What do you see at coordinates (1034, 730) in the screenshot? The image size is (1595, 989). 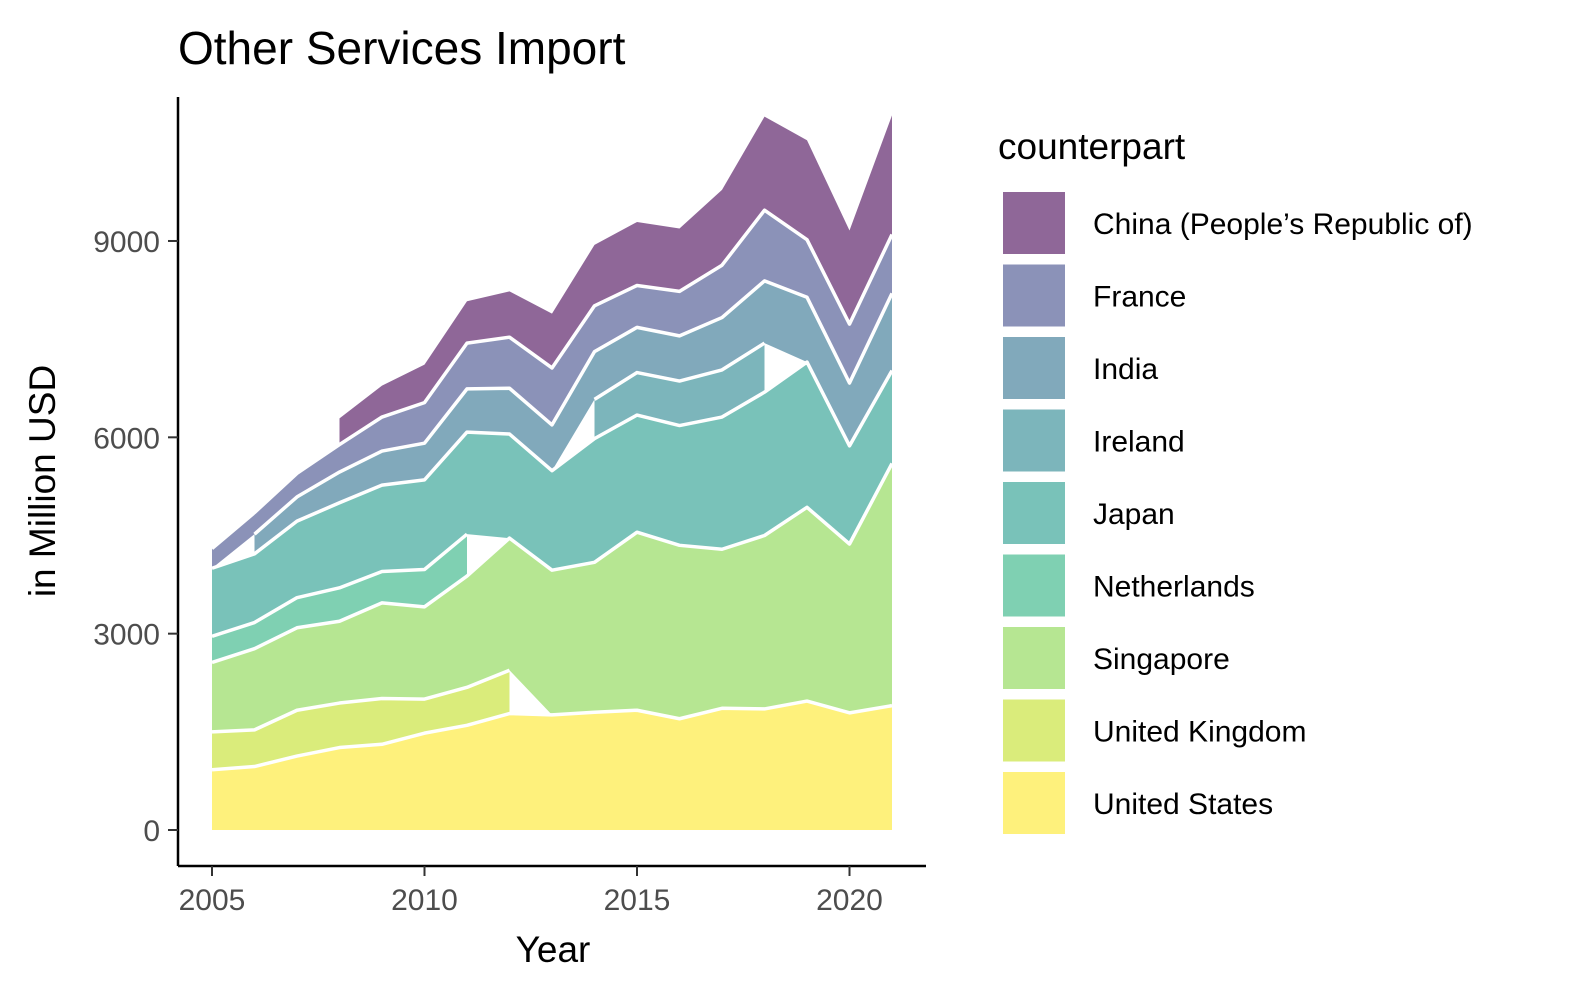 I see `legend-swatch-united-kingdom` at bounding box center [1034, 730].